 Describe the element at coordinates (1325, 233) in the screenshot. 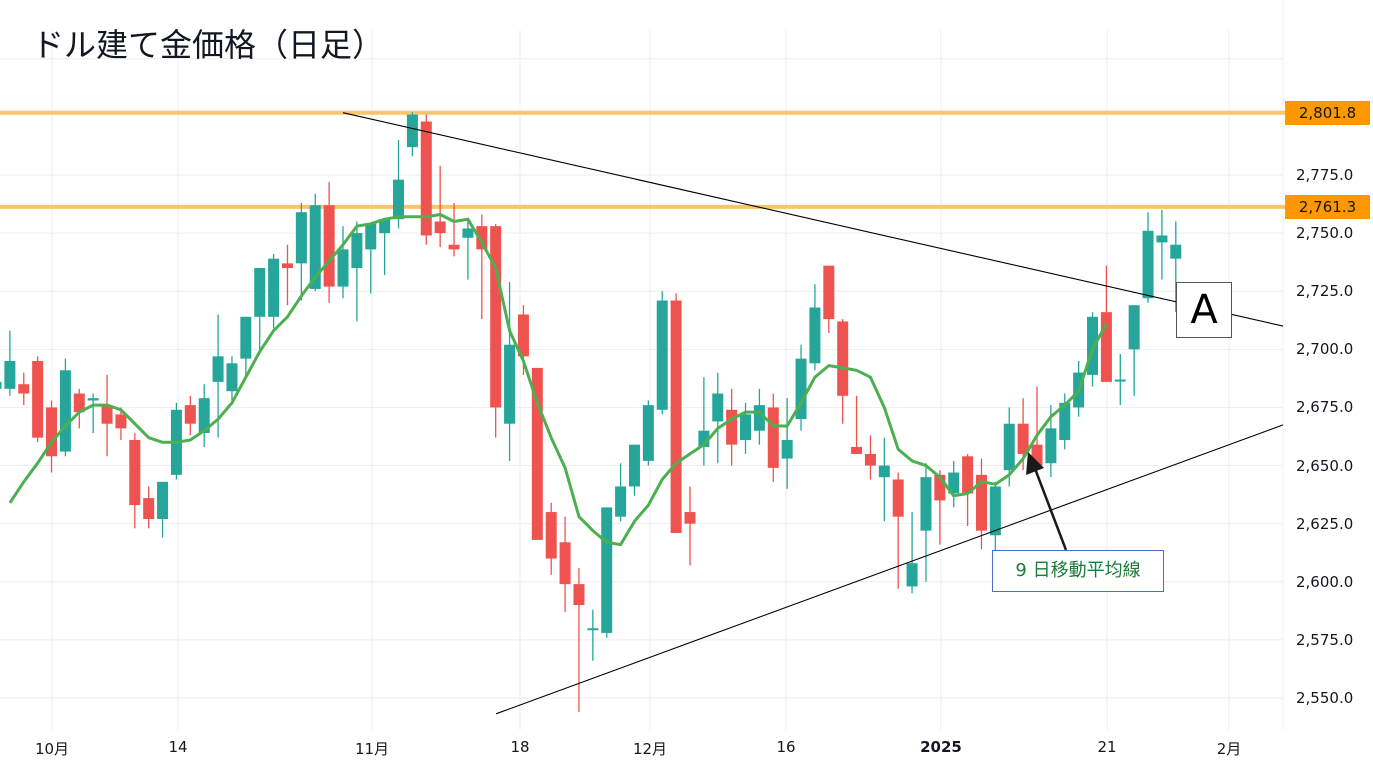

I see `price-tick-label: 2,750.0` at that location.